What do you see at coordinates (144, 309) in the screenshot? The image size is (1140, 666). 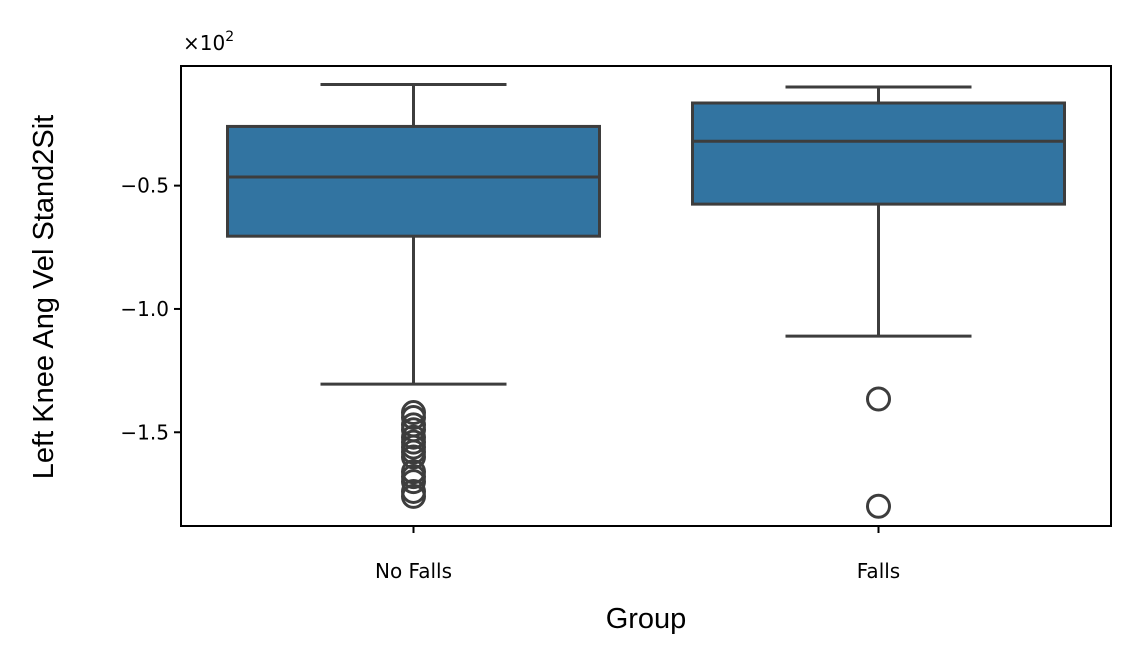 I see `y-tick-label: −1.0` at bounding box center [144, 309].